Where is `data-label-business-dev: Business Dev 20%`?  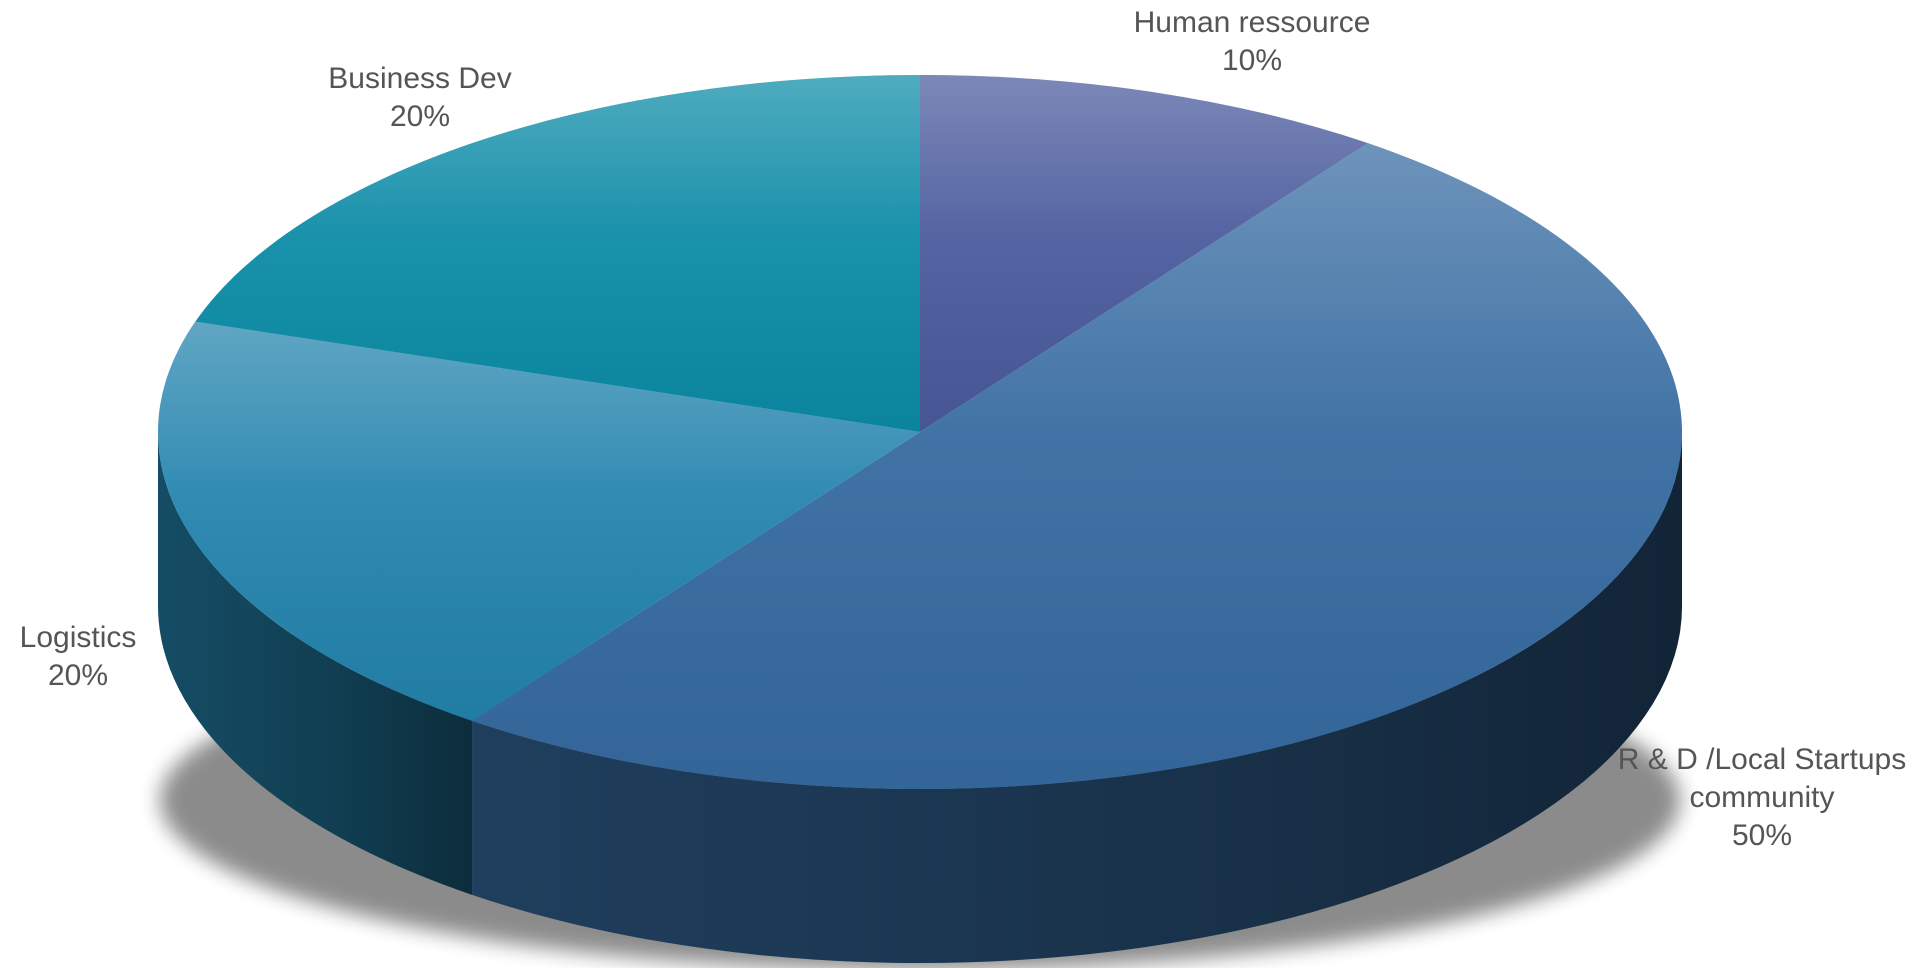 data-label-business-dev: Business Dev 20% is located at coordinates (419, 97).